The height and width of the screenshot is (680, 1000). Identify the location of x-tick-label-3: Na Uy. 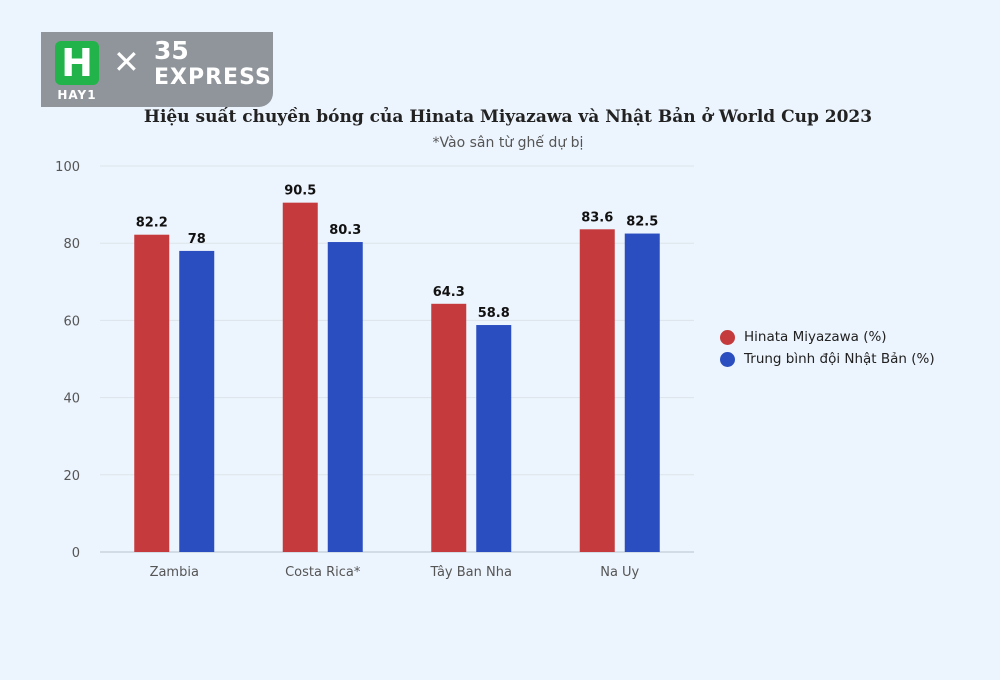
(619, 572).